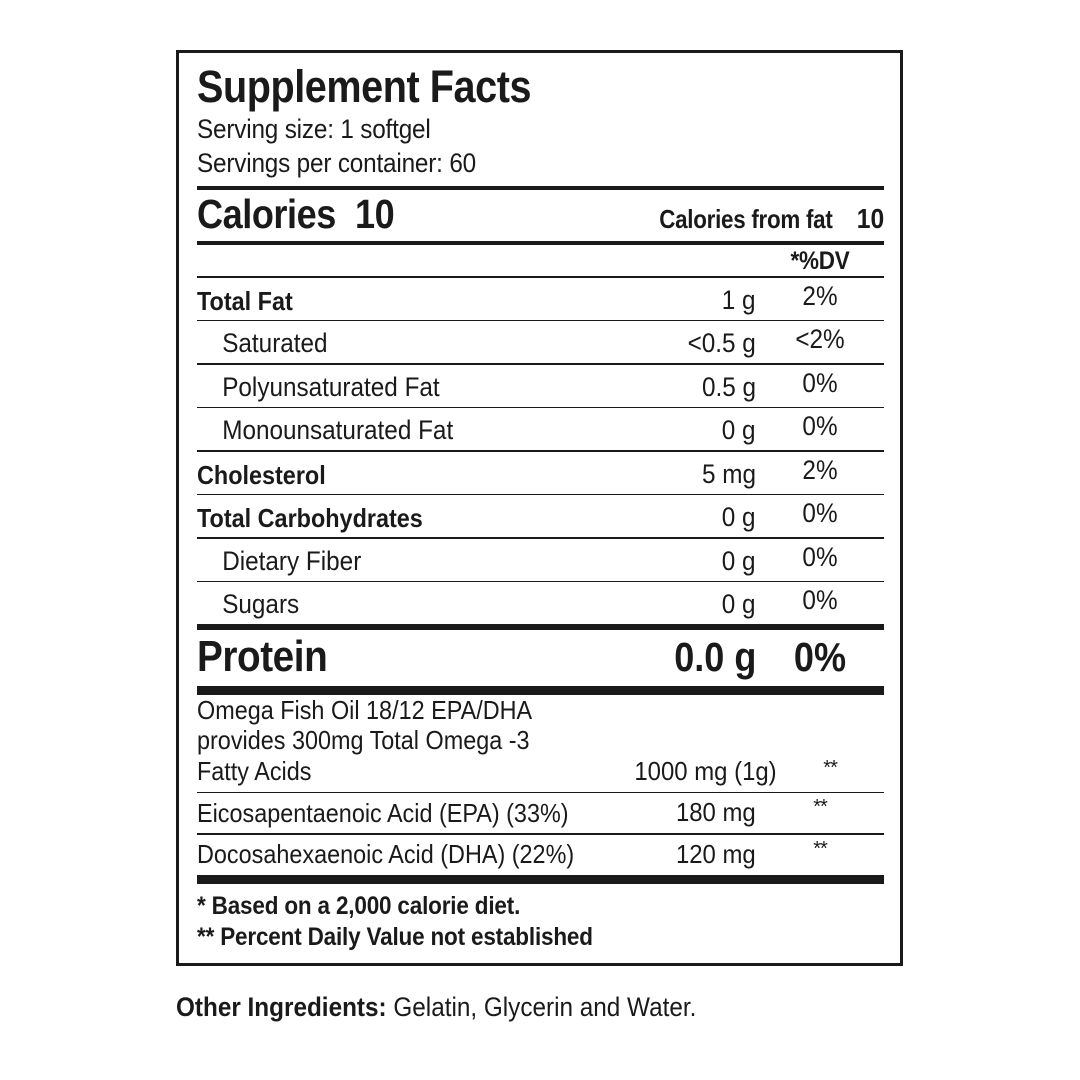 The height and width of the screenshot is (1080, 1080). What do you see at coordinates (261, 474) in the screenshot?
I see `nutrient-name: Cholesterol` at bounding box center [261, 474].